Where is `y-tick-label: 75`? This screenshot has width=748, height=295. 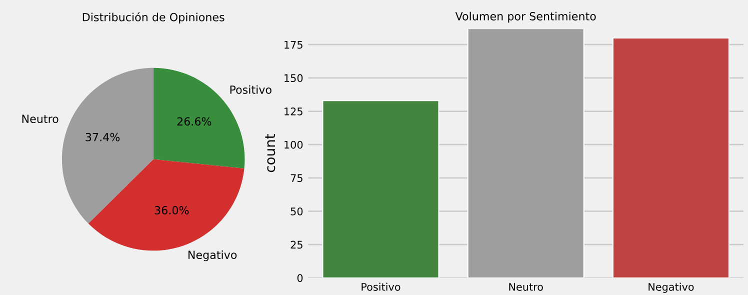 y-tick-label: 75 is located at coordinates (296, 178).